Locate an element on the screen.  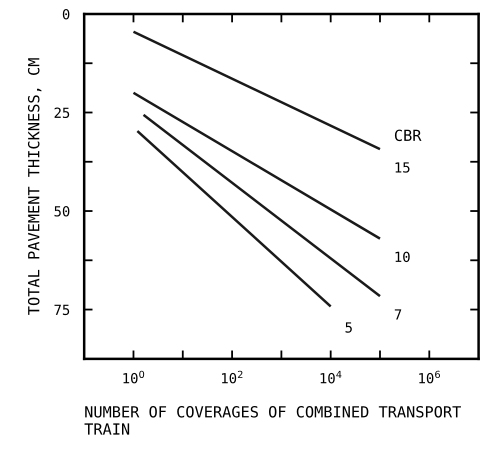
y-tick-label: 50 is located at coordinates (62, 211).